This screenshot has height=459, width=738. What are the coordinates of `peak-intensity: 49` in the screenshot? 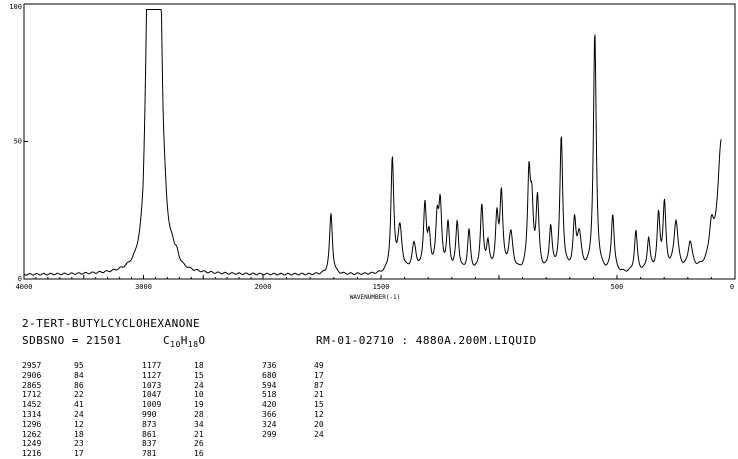 It's located at (319, 365).